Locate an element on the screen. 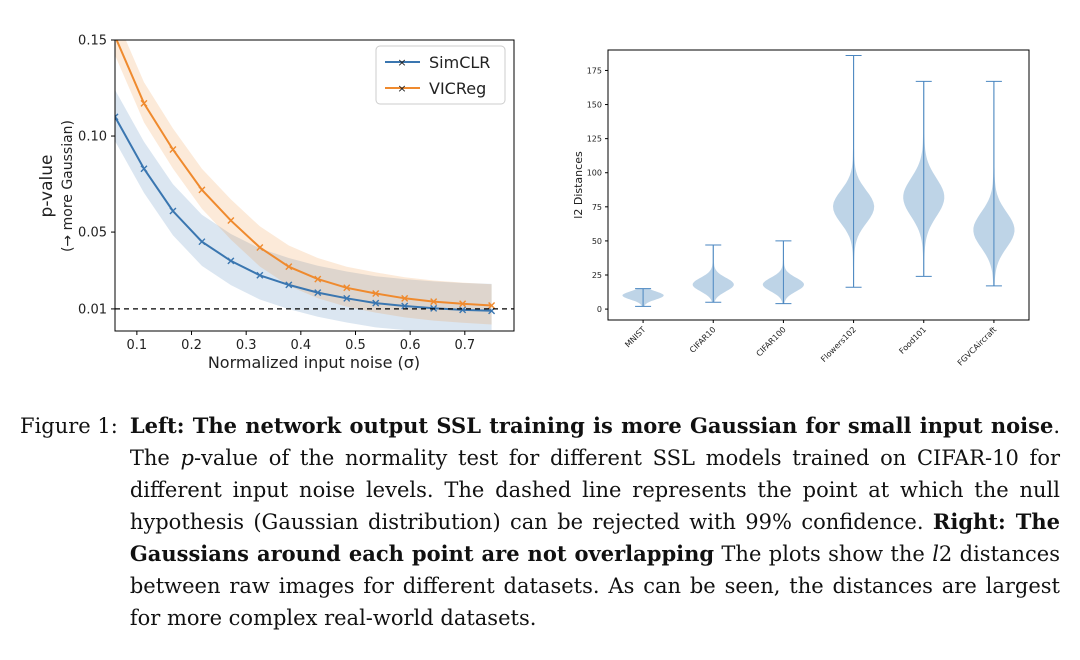  x-tick-label: Flowers102 is located at coordinates (838, 344).